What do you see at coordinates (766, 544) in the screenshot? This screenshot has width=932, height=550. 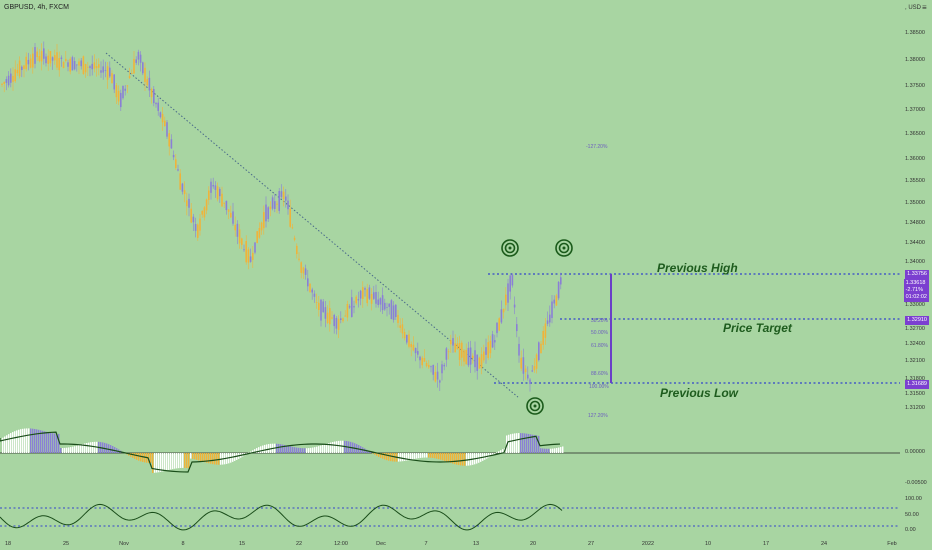 I see `x-tick-label: 17` at bounding box center [766, 544].